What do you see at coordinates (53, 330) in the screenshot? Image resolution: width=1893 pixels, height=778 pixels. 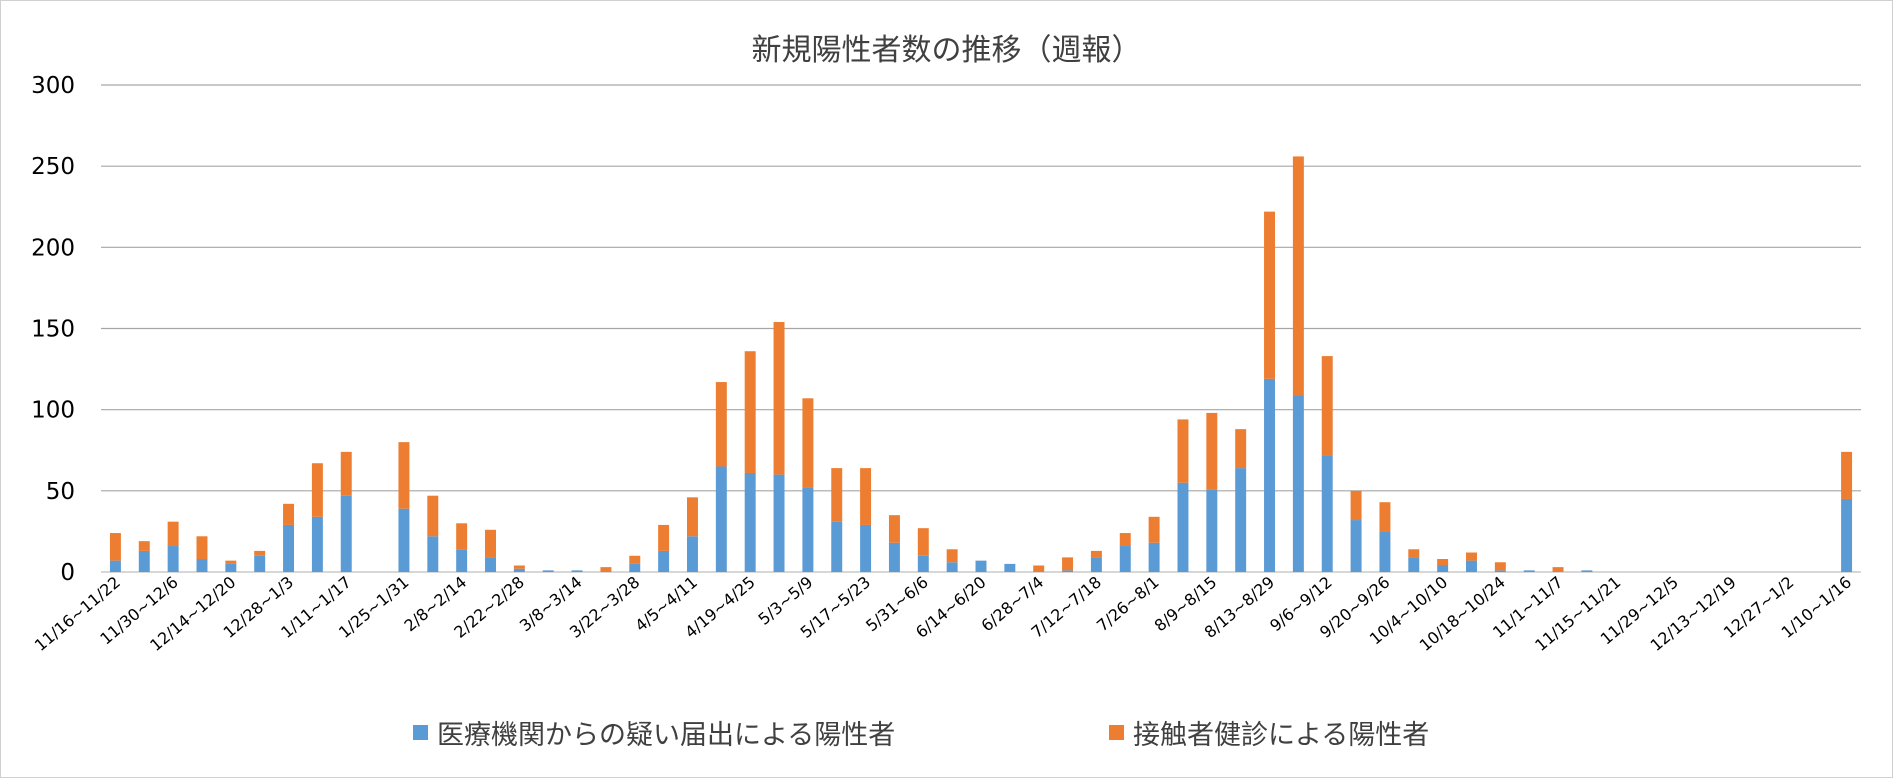 I see `y-tick-label: 150` at bounding box center [53, 330].